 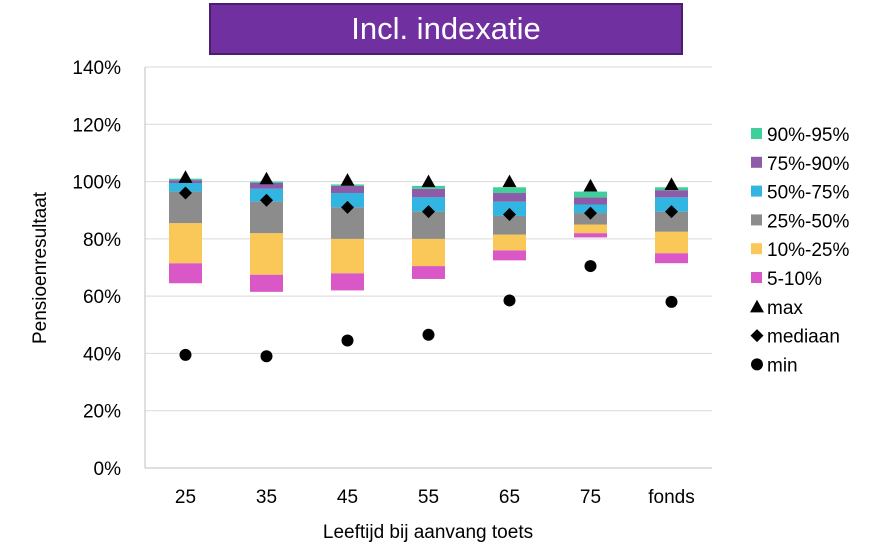 I want to click on x-axis-ticks: 25 35 45 55 65 75 fonds, so click(x=435, y=497).